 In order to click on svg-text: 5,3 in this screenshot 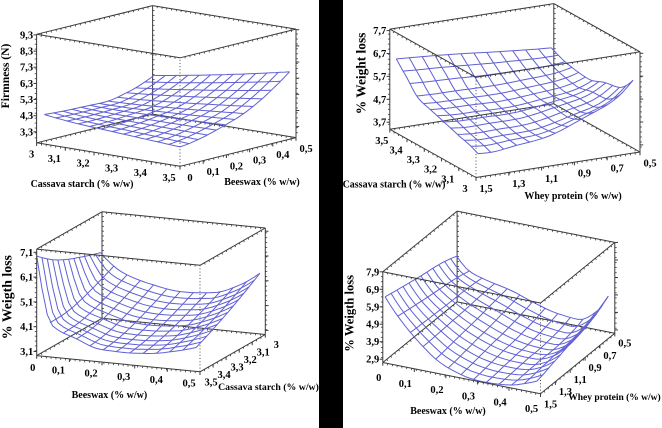, I will do `click(26, 100)`.